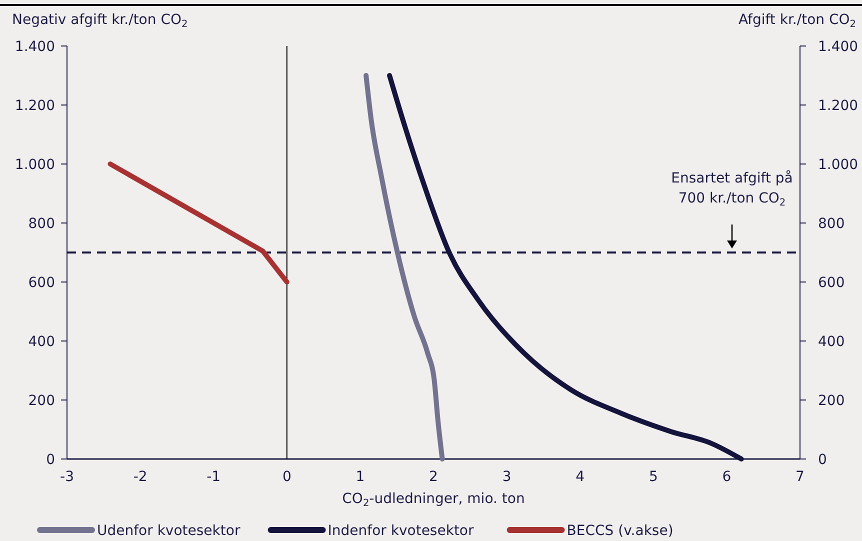 Image resolution: width=862 pixels, height=541 pixels. Describe the element at coordinates (34, 46) in the screenshot. I see `y-tick-label: 1.400` at that location.